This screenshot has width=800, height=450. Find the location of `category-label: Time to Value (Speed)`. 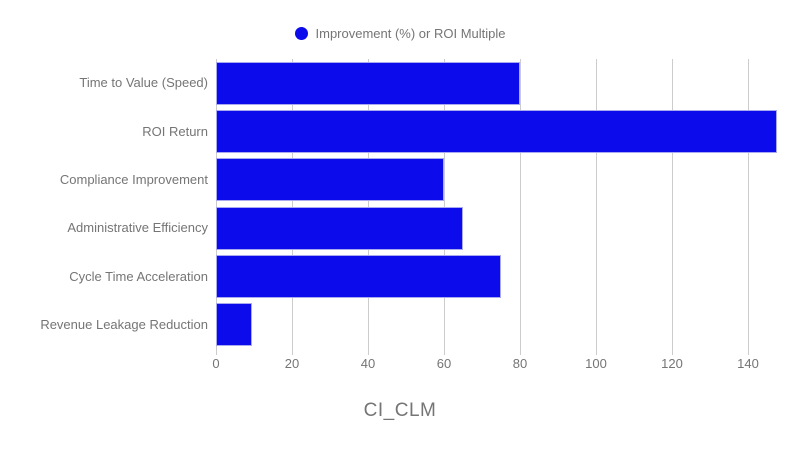

category-label: Time to Value (Speed) is located at coordinates (143, 83).